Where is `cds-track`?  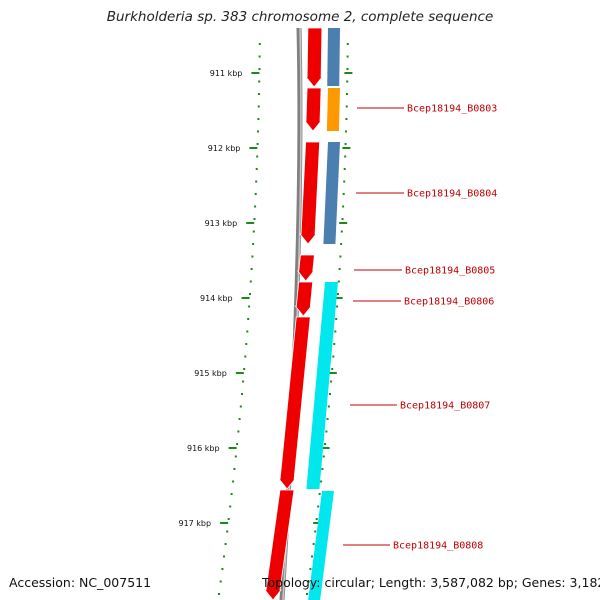 cds-track is located at coordinates (293, 313).